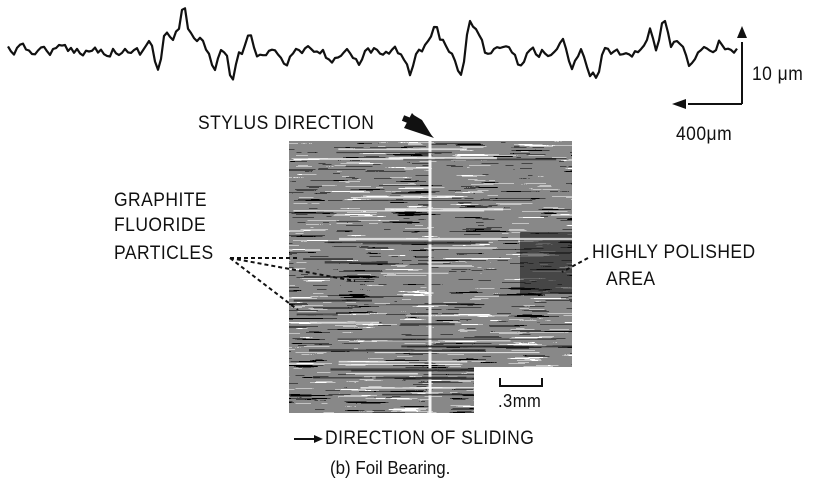 This screenshot has width=825, height=496. I want to click on polished-leader-line, so click(575, 265).